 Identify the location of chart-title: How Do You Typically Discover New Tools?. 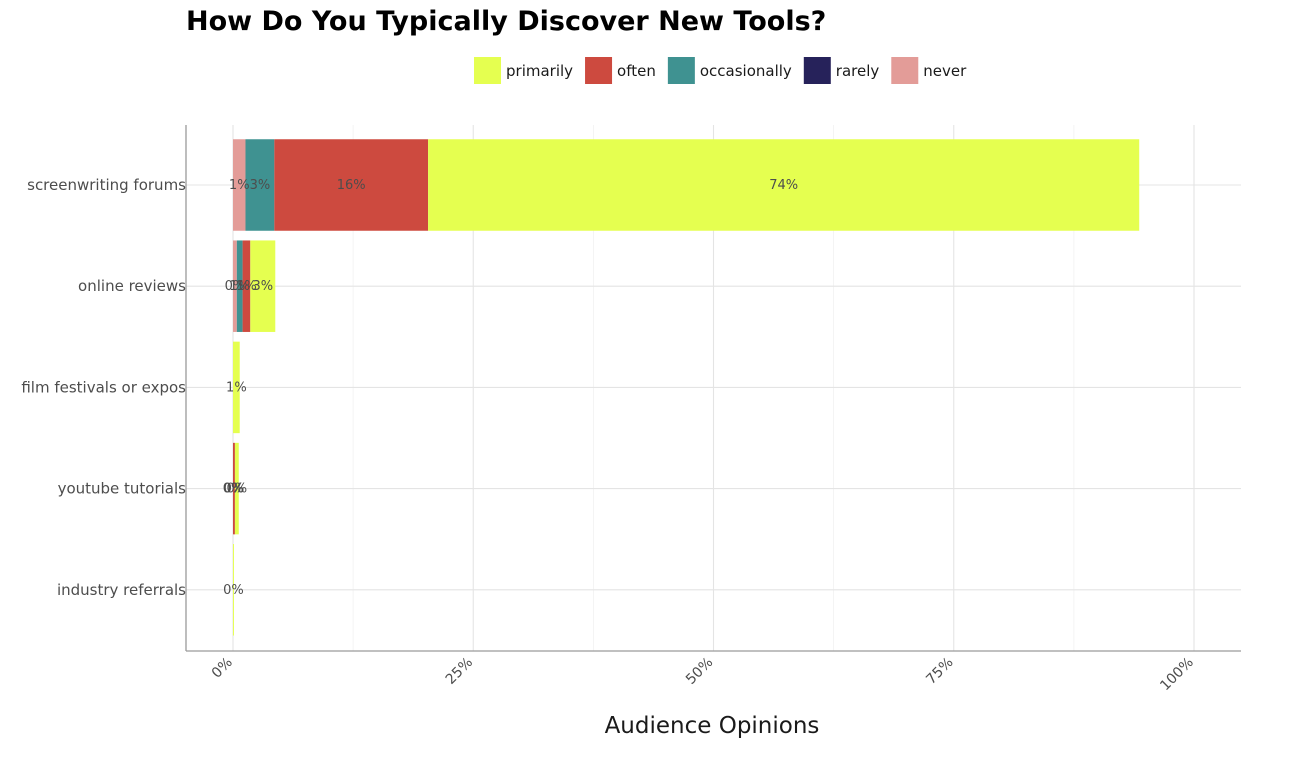
(506, 21).